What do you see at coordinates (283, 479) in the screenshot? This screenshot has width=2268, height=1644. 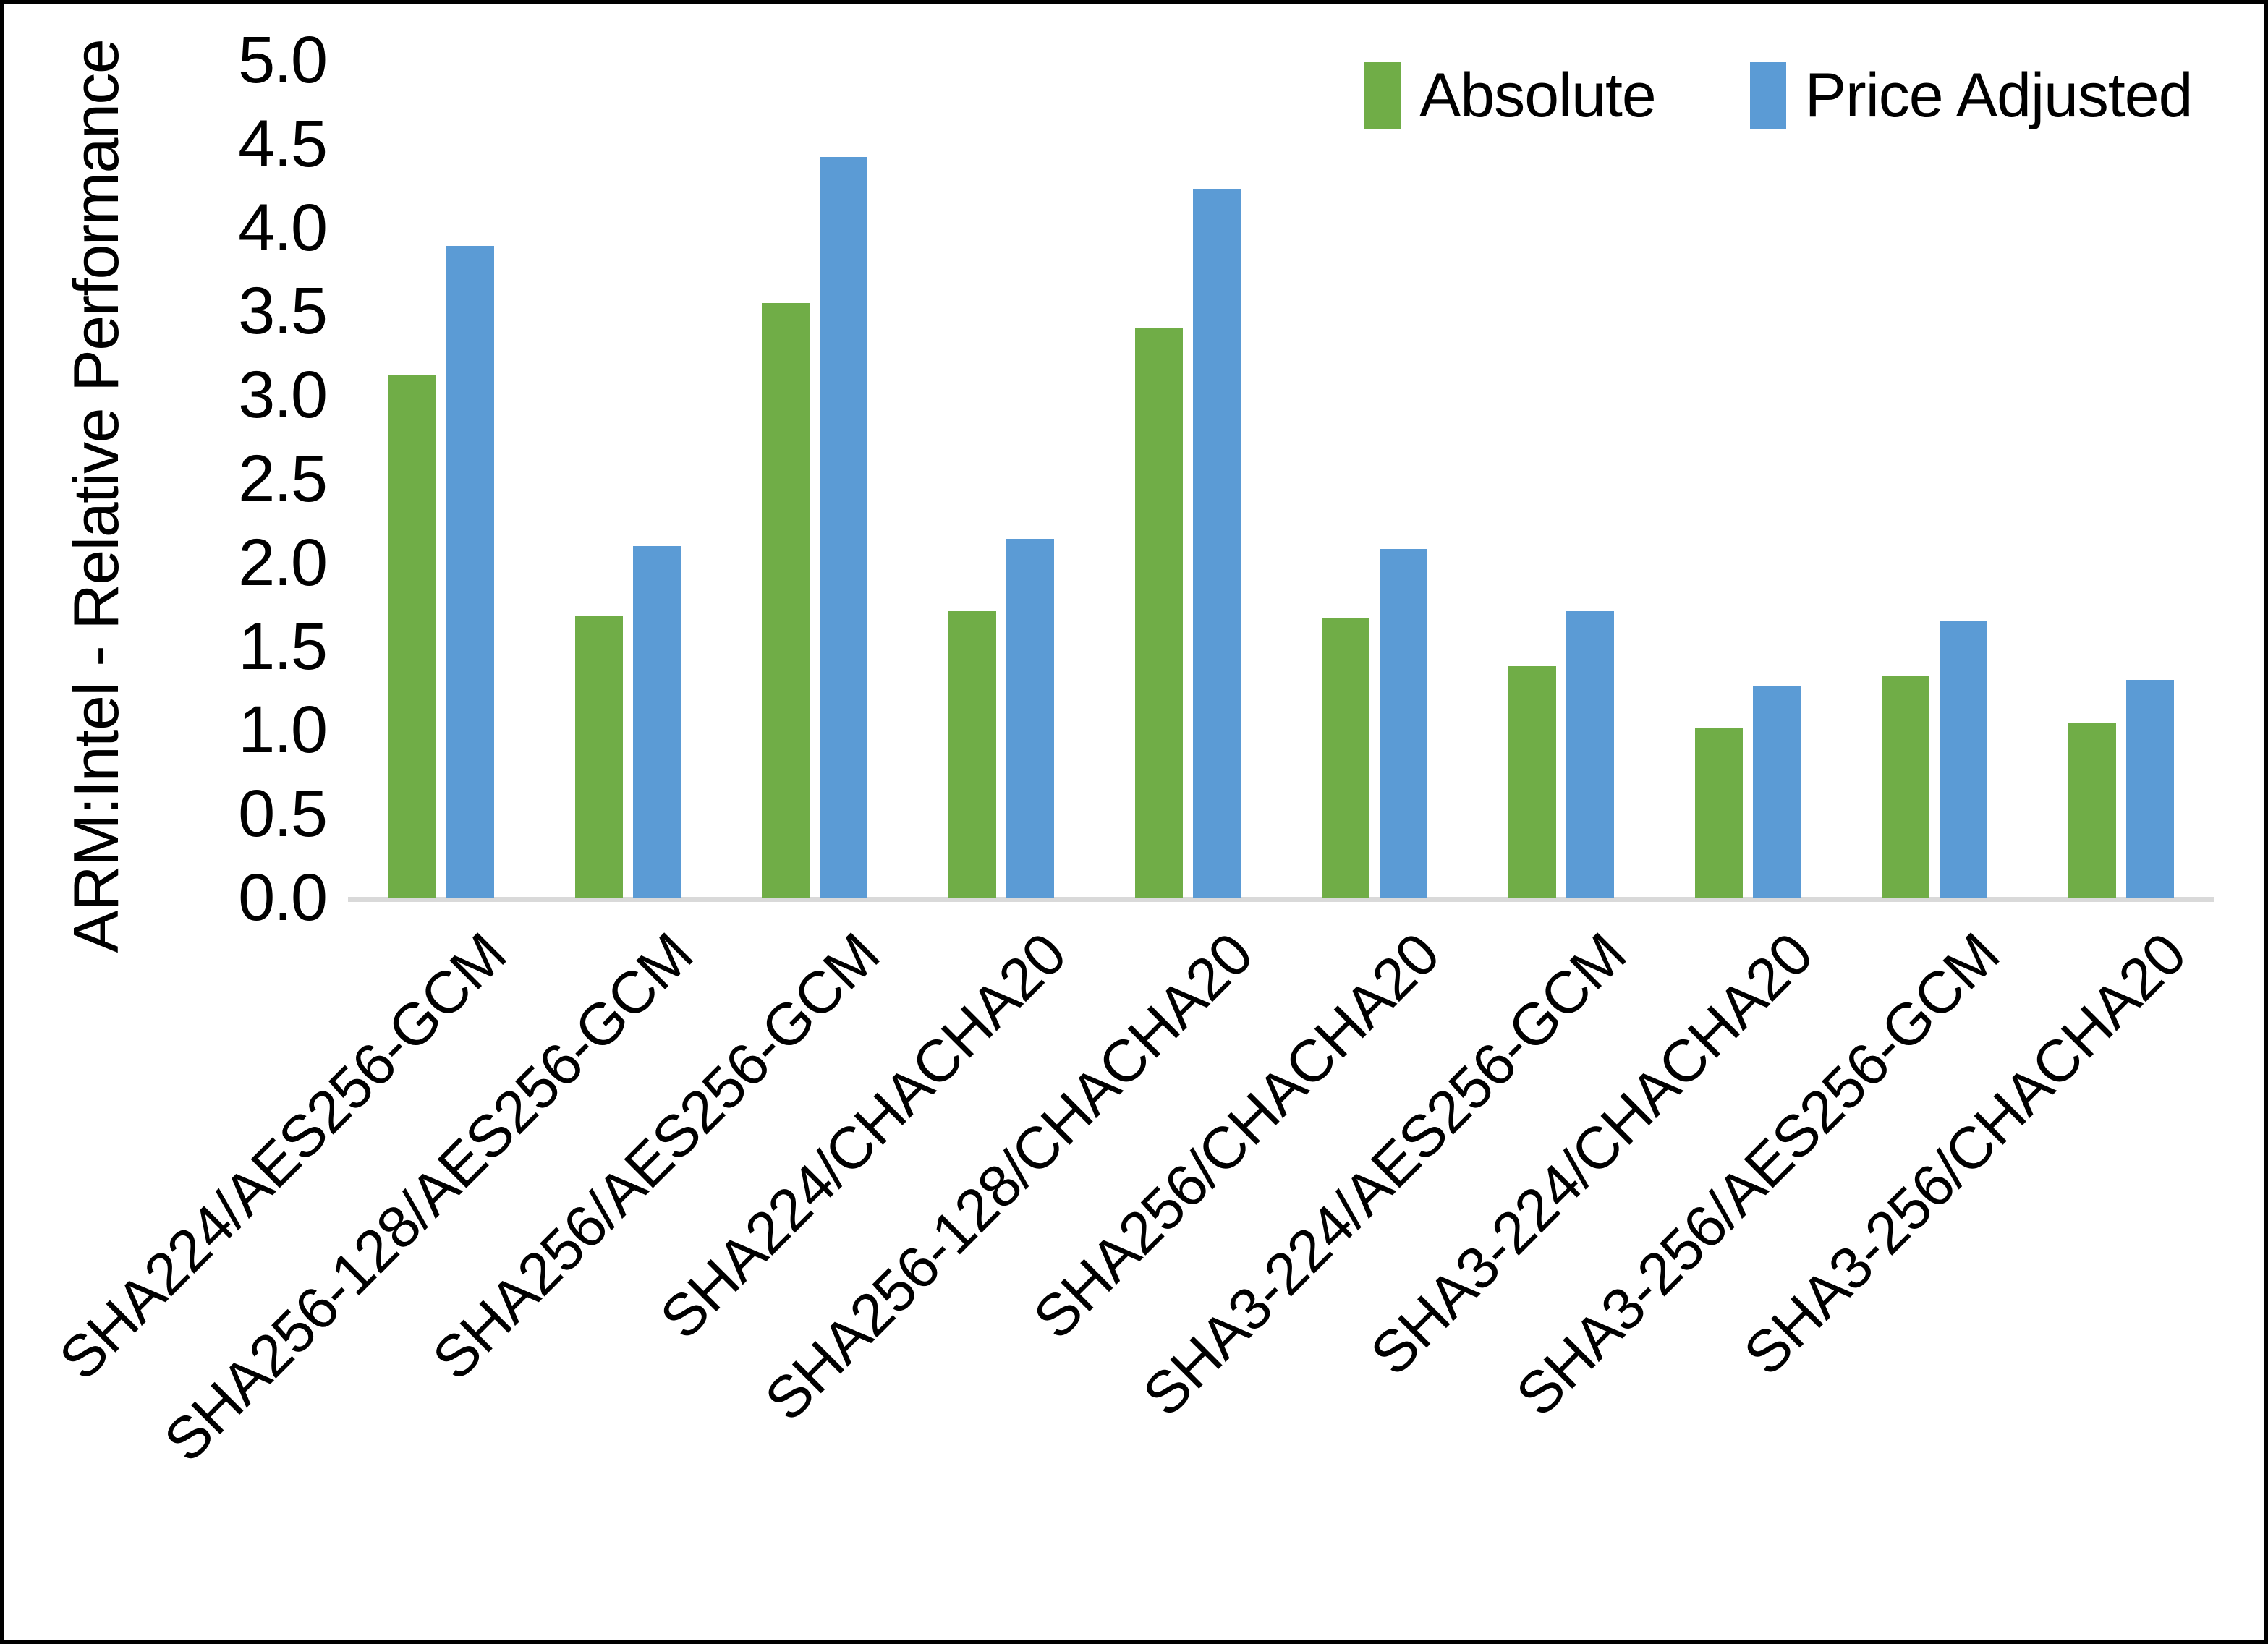 I see `y-axis-tick-2.5: 2.5` at bounding box center [283, 479].